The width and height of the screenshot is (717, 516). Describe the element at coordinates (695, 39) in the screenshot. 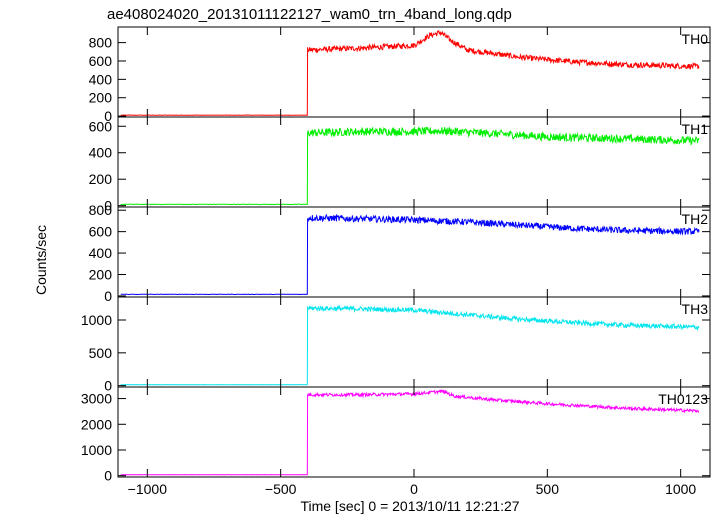

I see `panel-label: TH0` at that location.